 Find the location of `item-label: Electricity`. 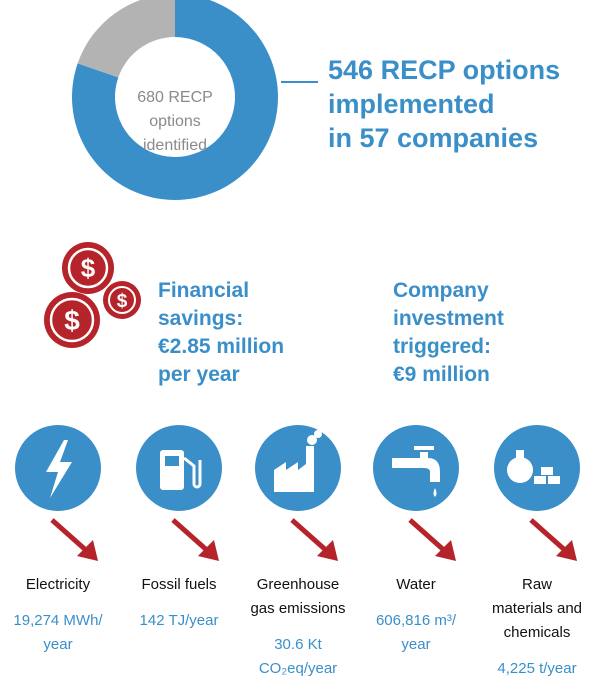

item-label: Electricity is located at coordinates (58, 584).